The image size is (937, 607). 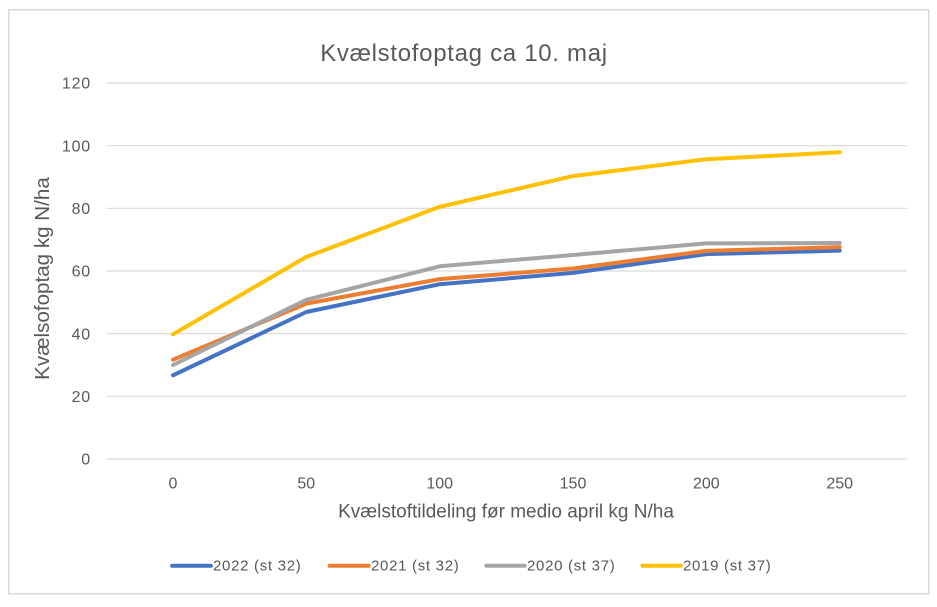 What do you see at coordinates (839, 484) in the screenshot?
I see `svg-text: 250` at bounding box center [839, 484].